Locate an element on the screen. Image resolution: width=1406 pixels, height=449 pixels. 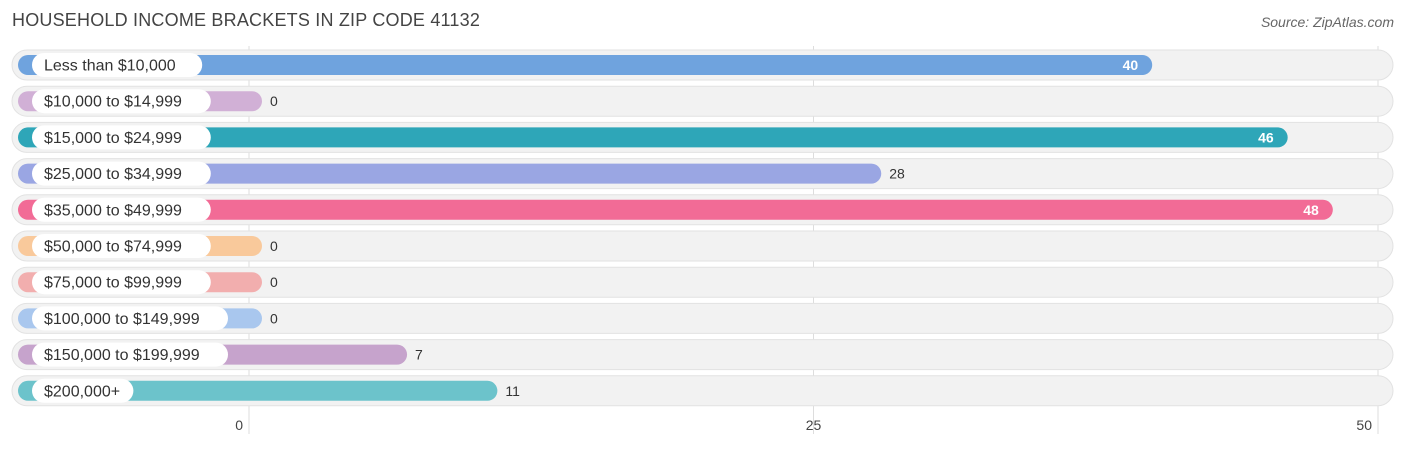
bar-row: $200,000+ 11 is located at coordinates (702, 391).